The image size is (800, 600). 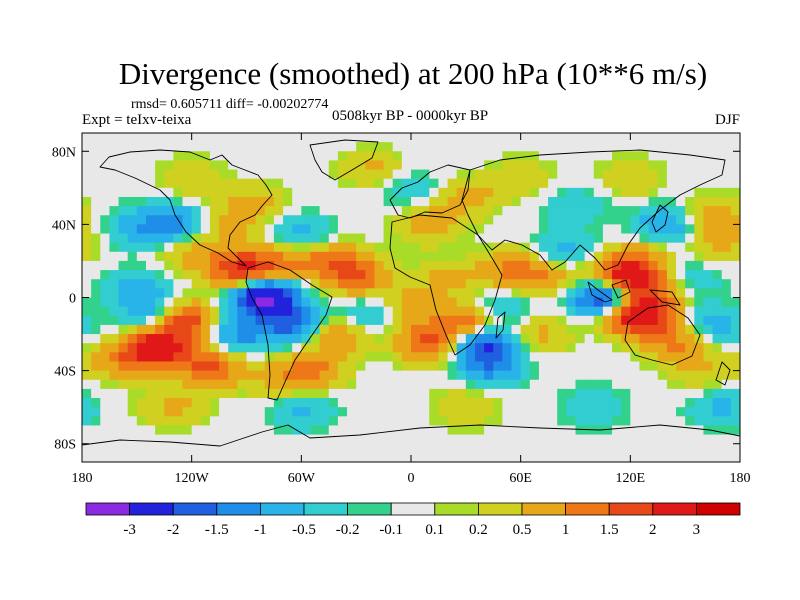 I want to click on x-tick-label: 60W, so click(x=302, y=478).